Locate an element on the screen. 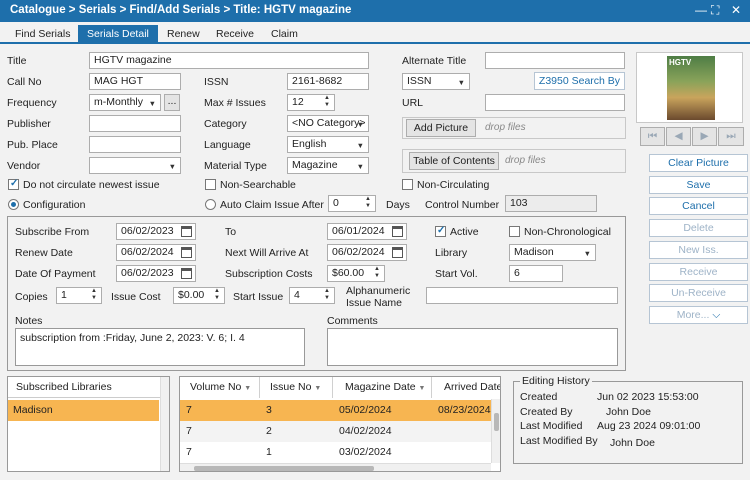 This screenshot has height=480, width=750. language-select: English is located at coordinates (328, 144).